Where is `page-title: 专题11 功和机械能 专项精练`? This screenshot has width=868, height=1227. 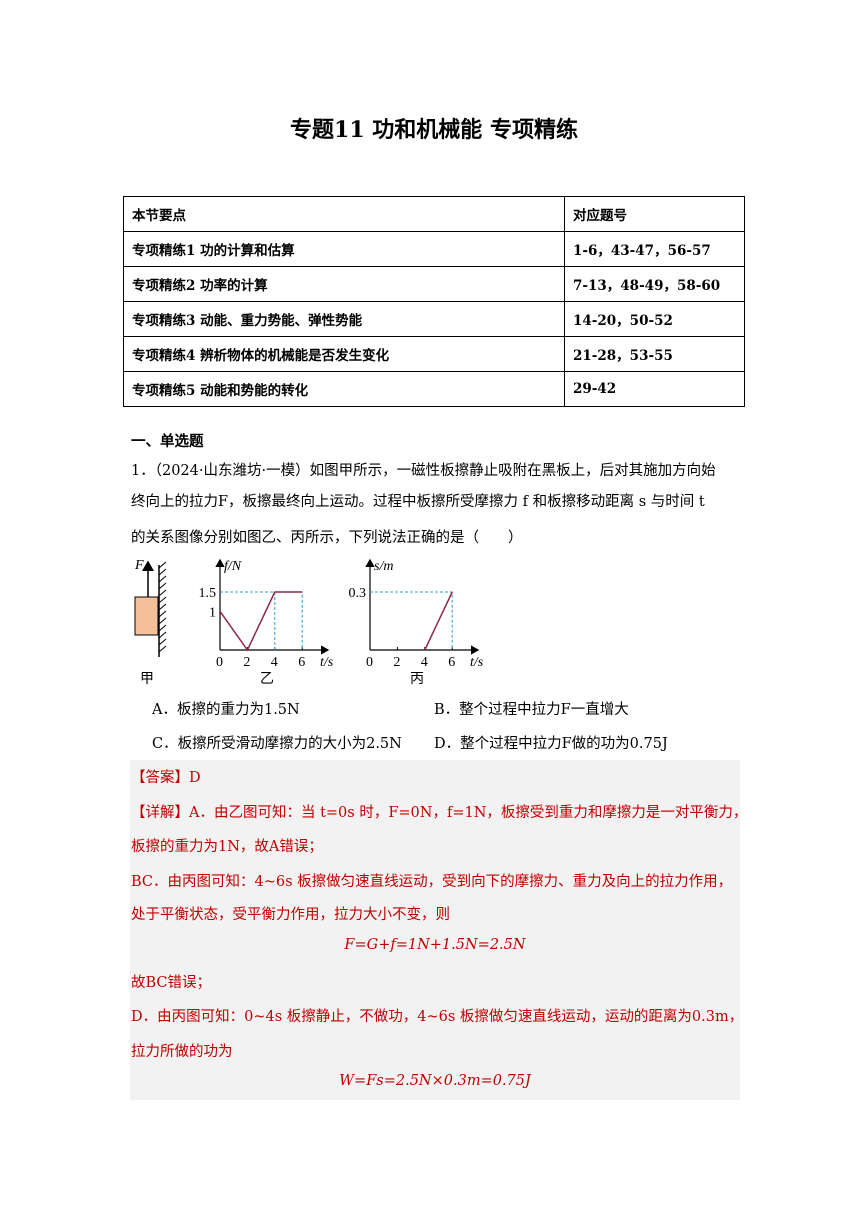 page-title: 专题11 功和机械能 专项精练 is located at coordinates (434, 130).